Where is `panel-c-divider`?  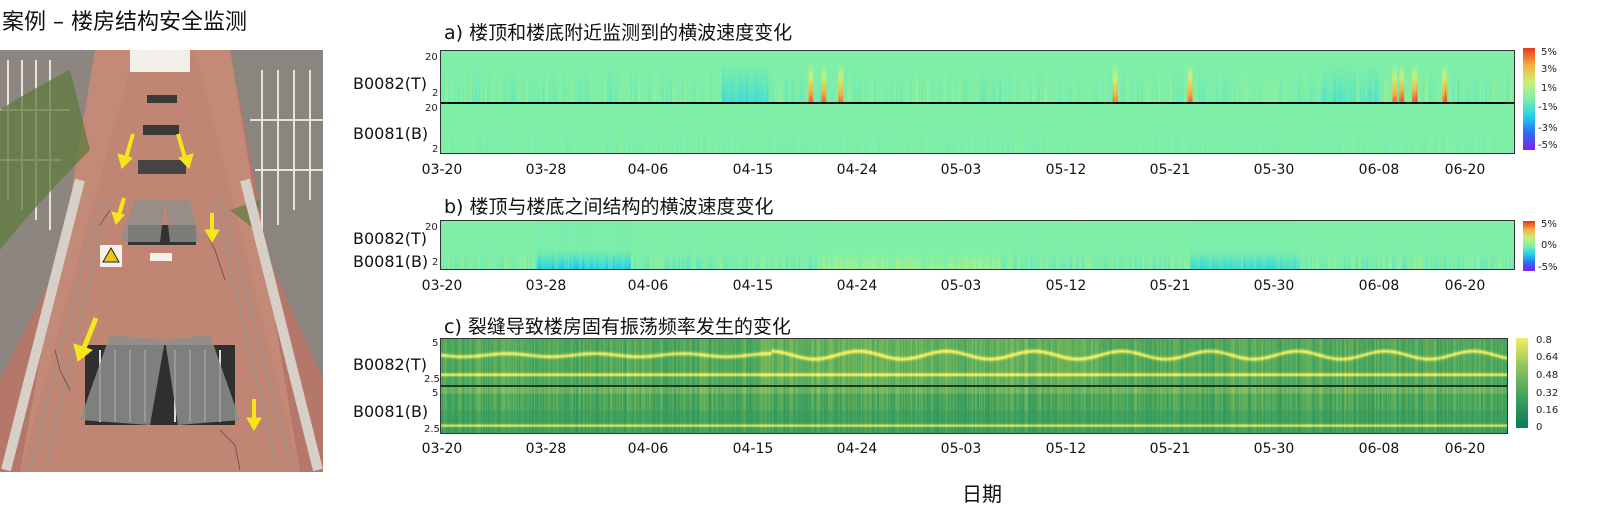
panel-c-divider is located at coordinates (974, 386).